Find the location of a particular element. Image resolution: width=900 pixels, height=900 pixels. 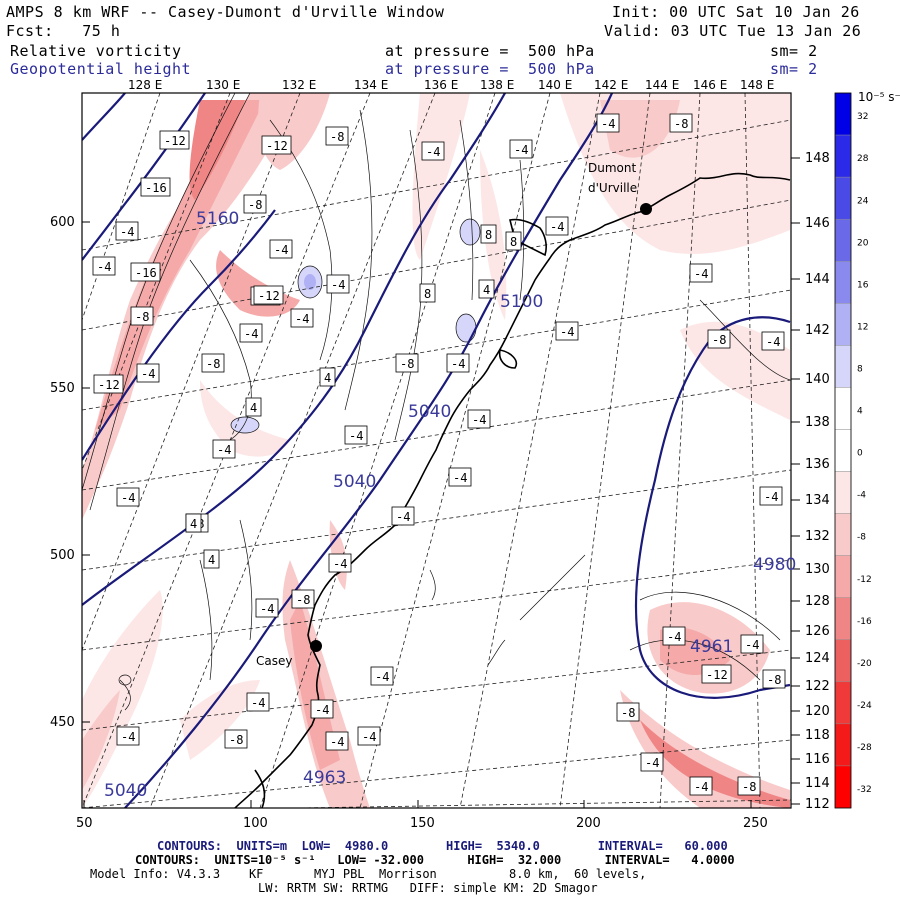

colorbar-unit: 10⁻⁵ s⁻¹ is located at coordinates (879, 97).